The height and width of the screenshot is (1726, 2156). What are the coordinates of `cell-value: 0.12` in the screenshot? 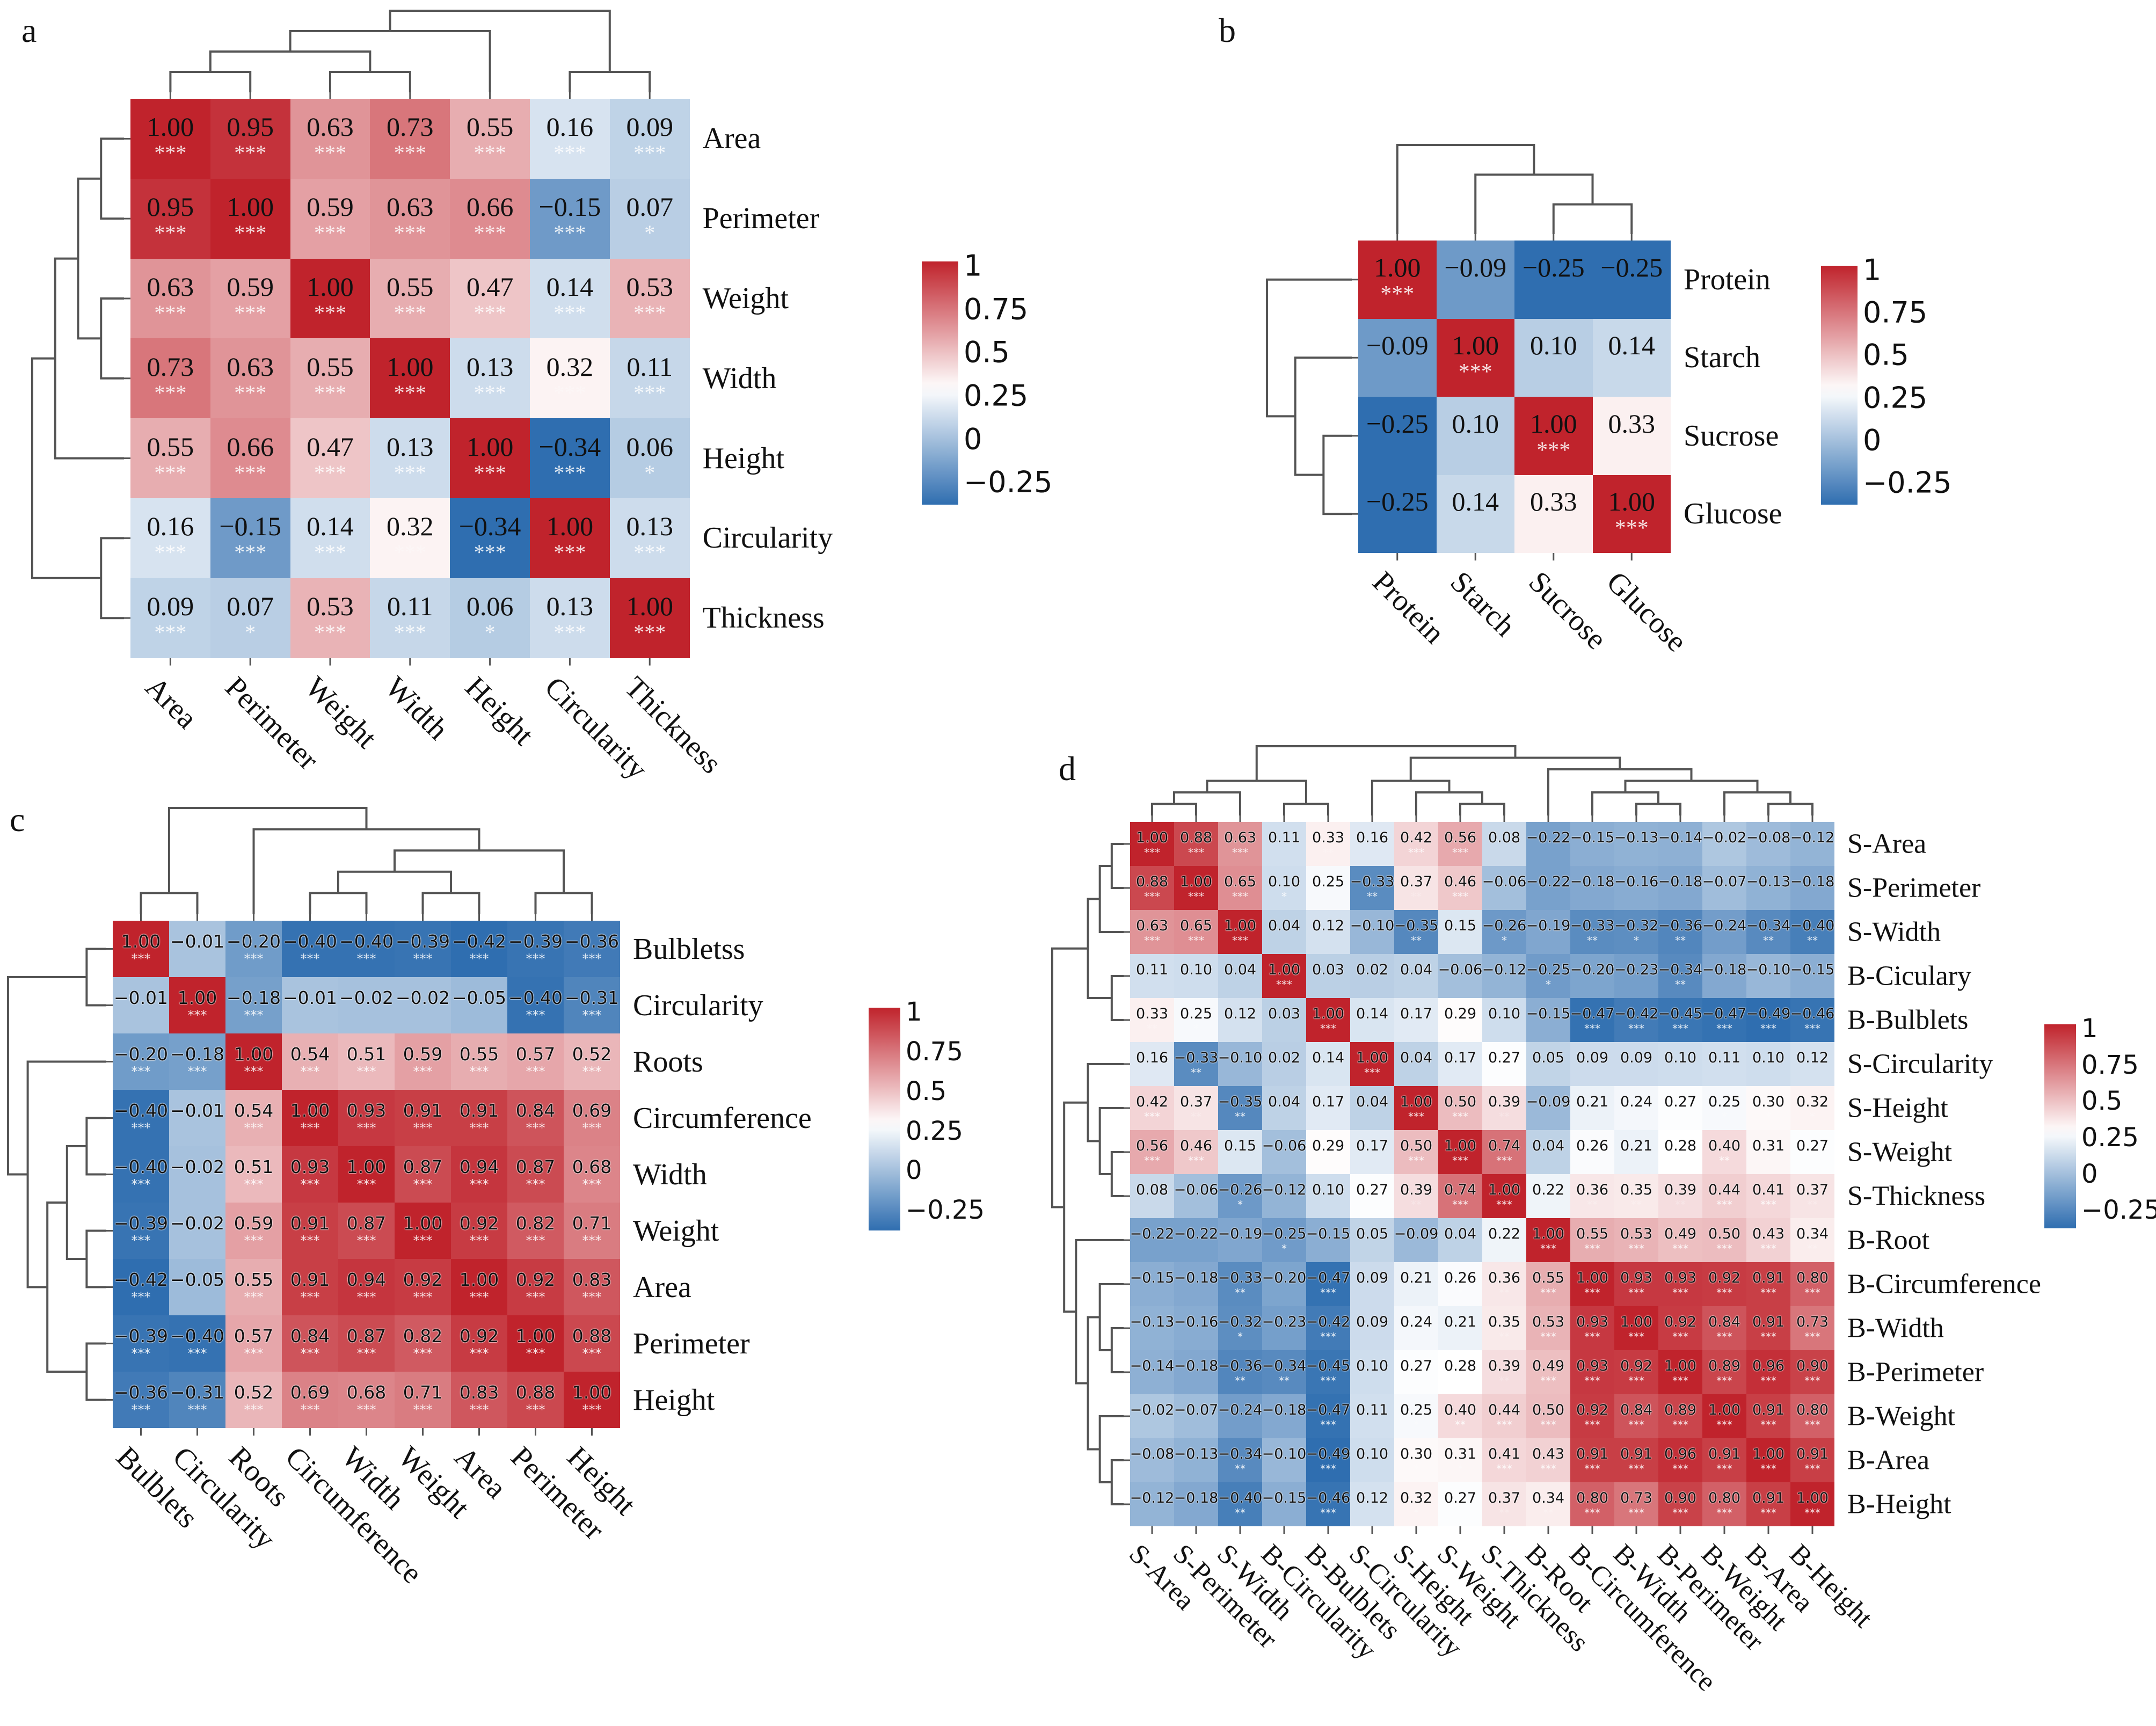 It's located at (1812, 1057).